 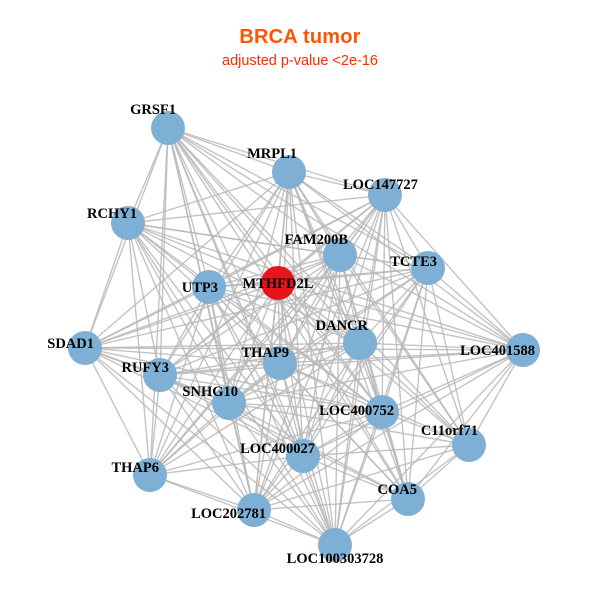 I want to click on graph-node-snhg10, so click(x=229, y=403).